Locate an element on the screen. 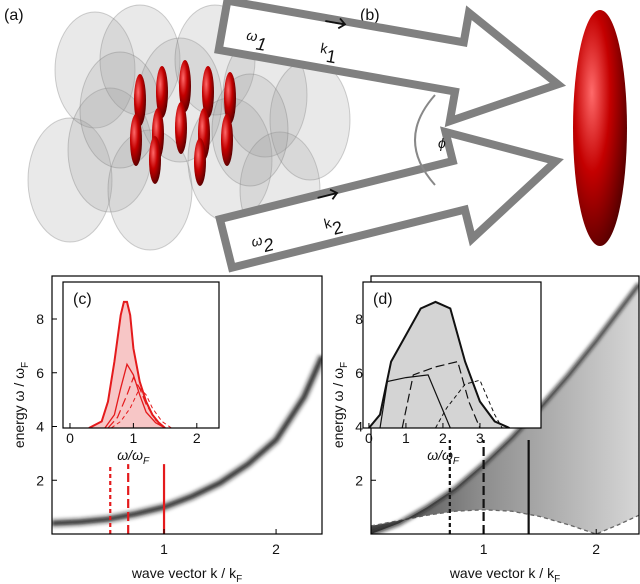  panel-label: (d) is located at coordinates (383, 299).